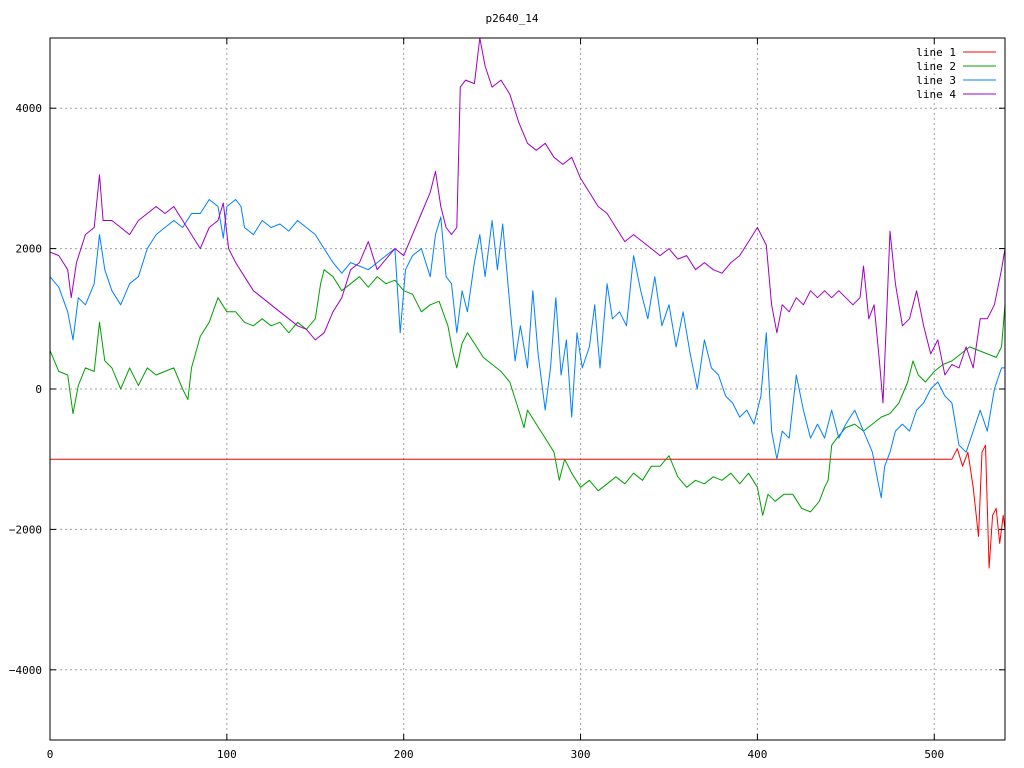  What do you see at coordinates (936, 66) in the screenshot?
I see `legend-label-2: line 2` at bounding box center [936, 66].